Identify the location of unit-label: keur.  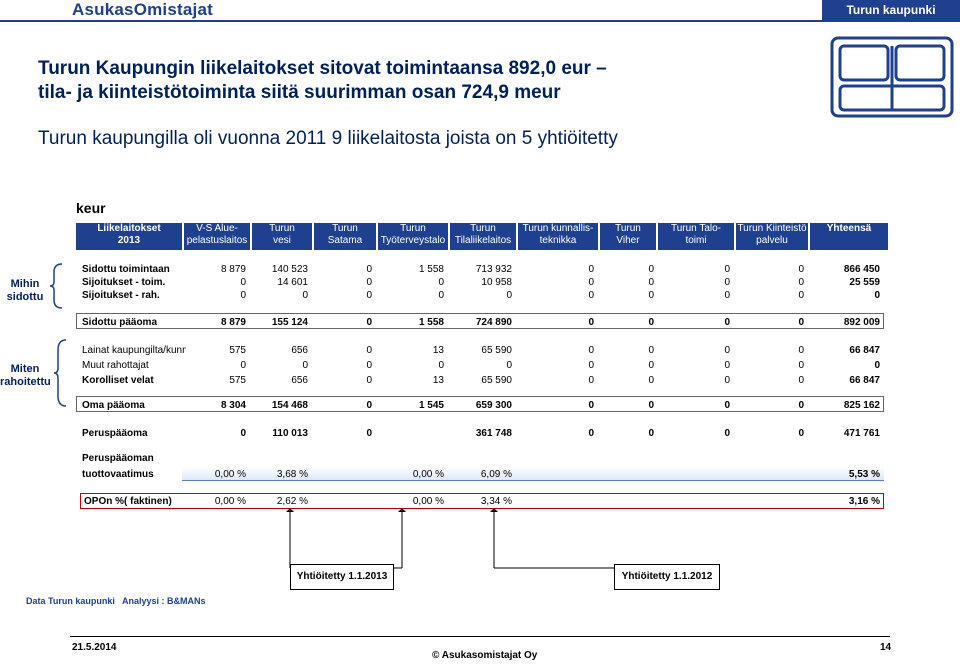
(91, 208).